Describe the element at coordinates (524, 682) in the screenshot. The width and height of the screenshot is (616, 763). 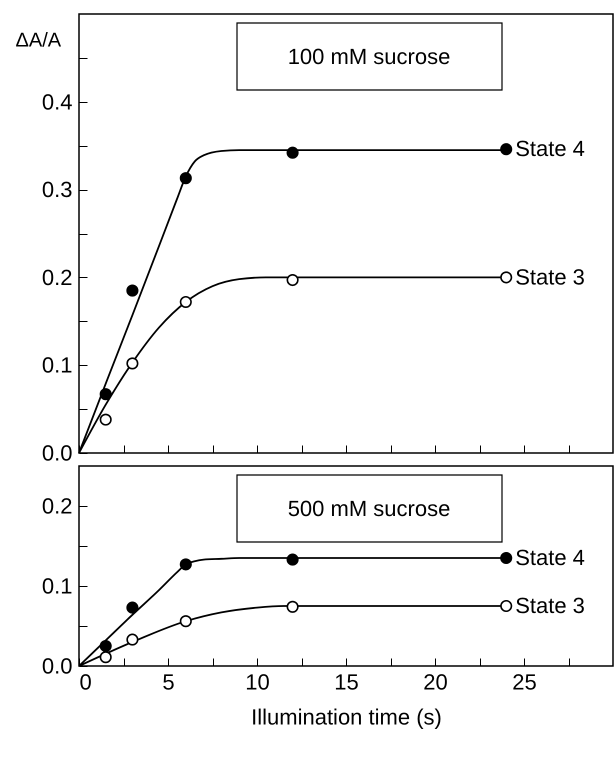
I see `x-tick-label: 25` at that location.